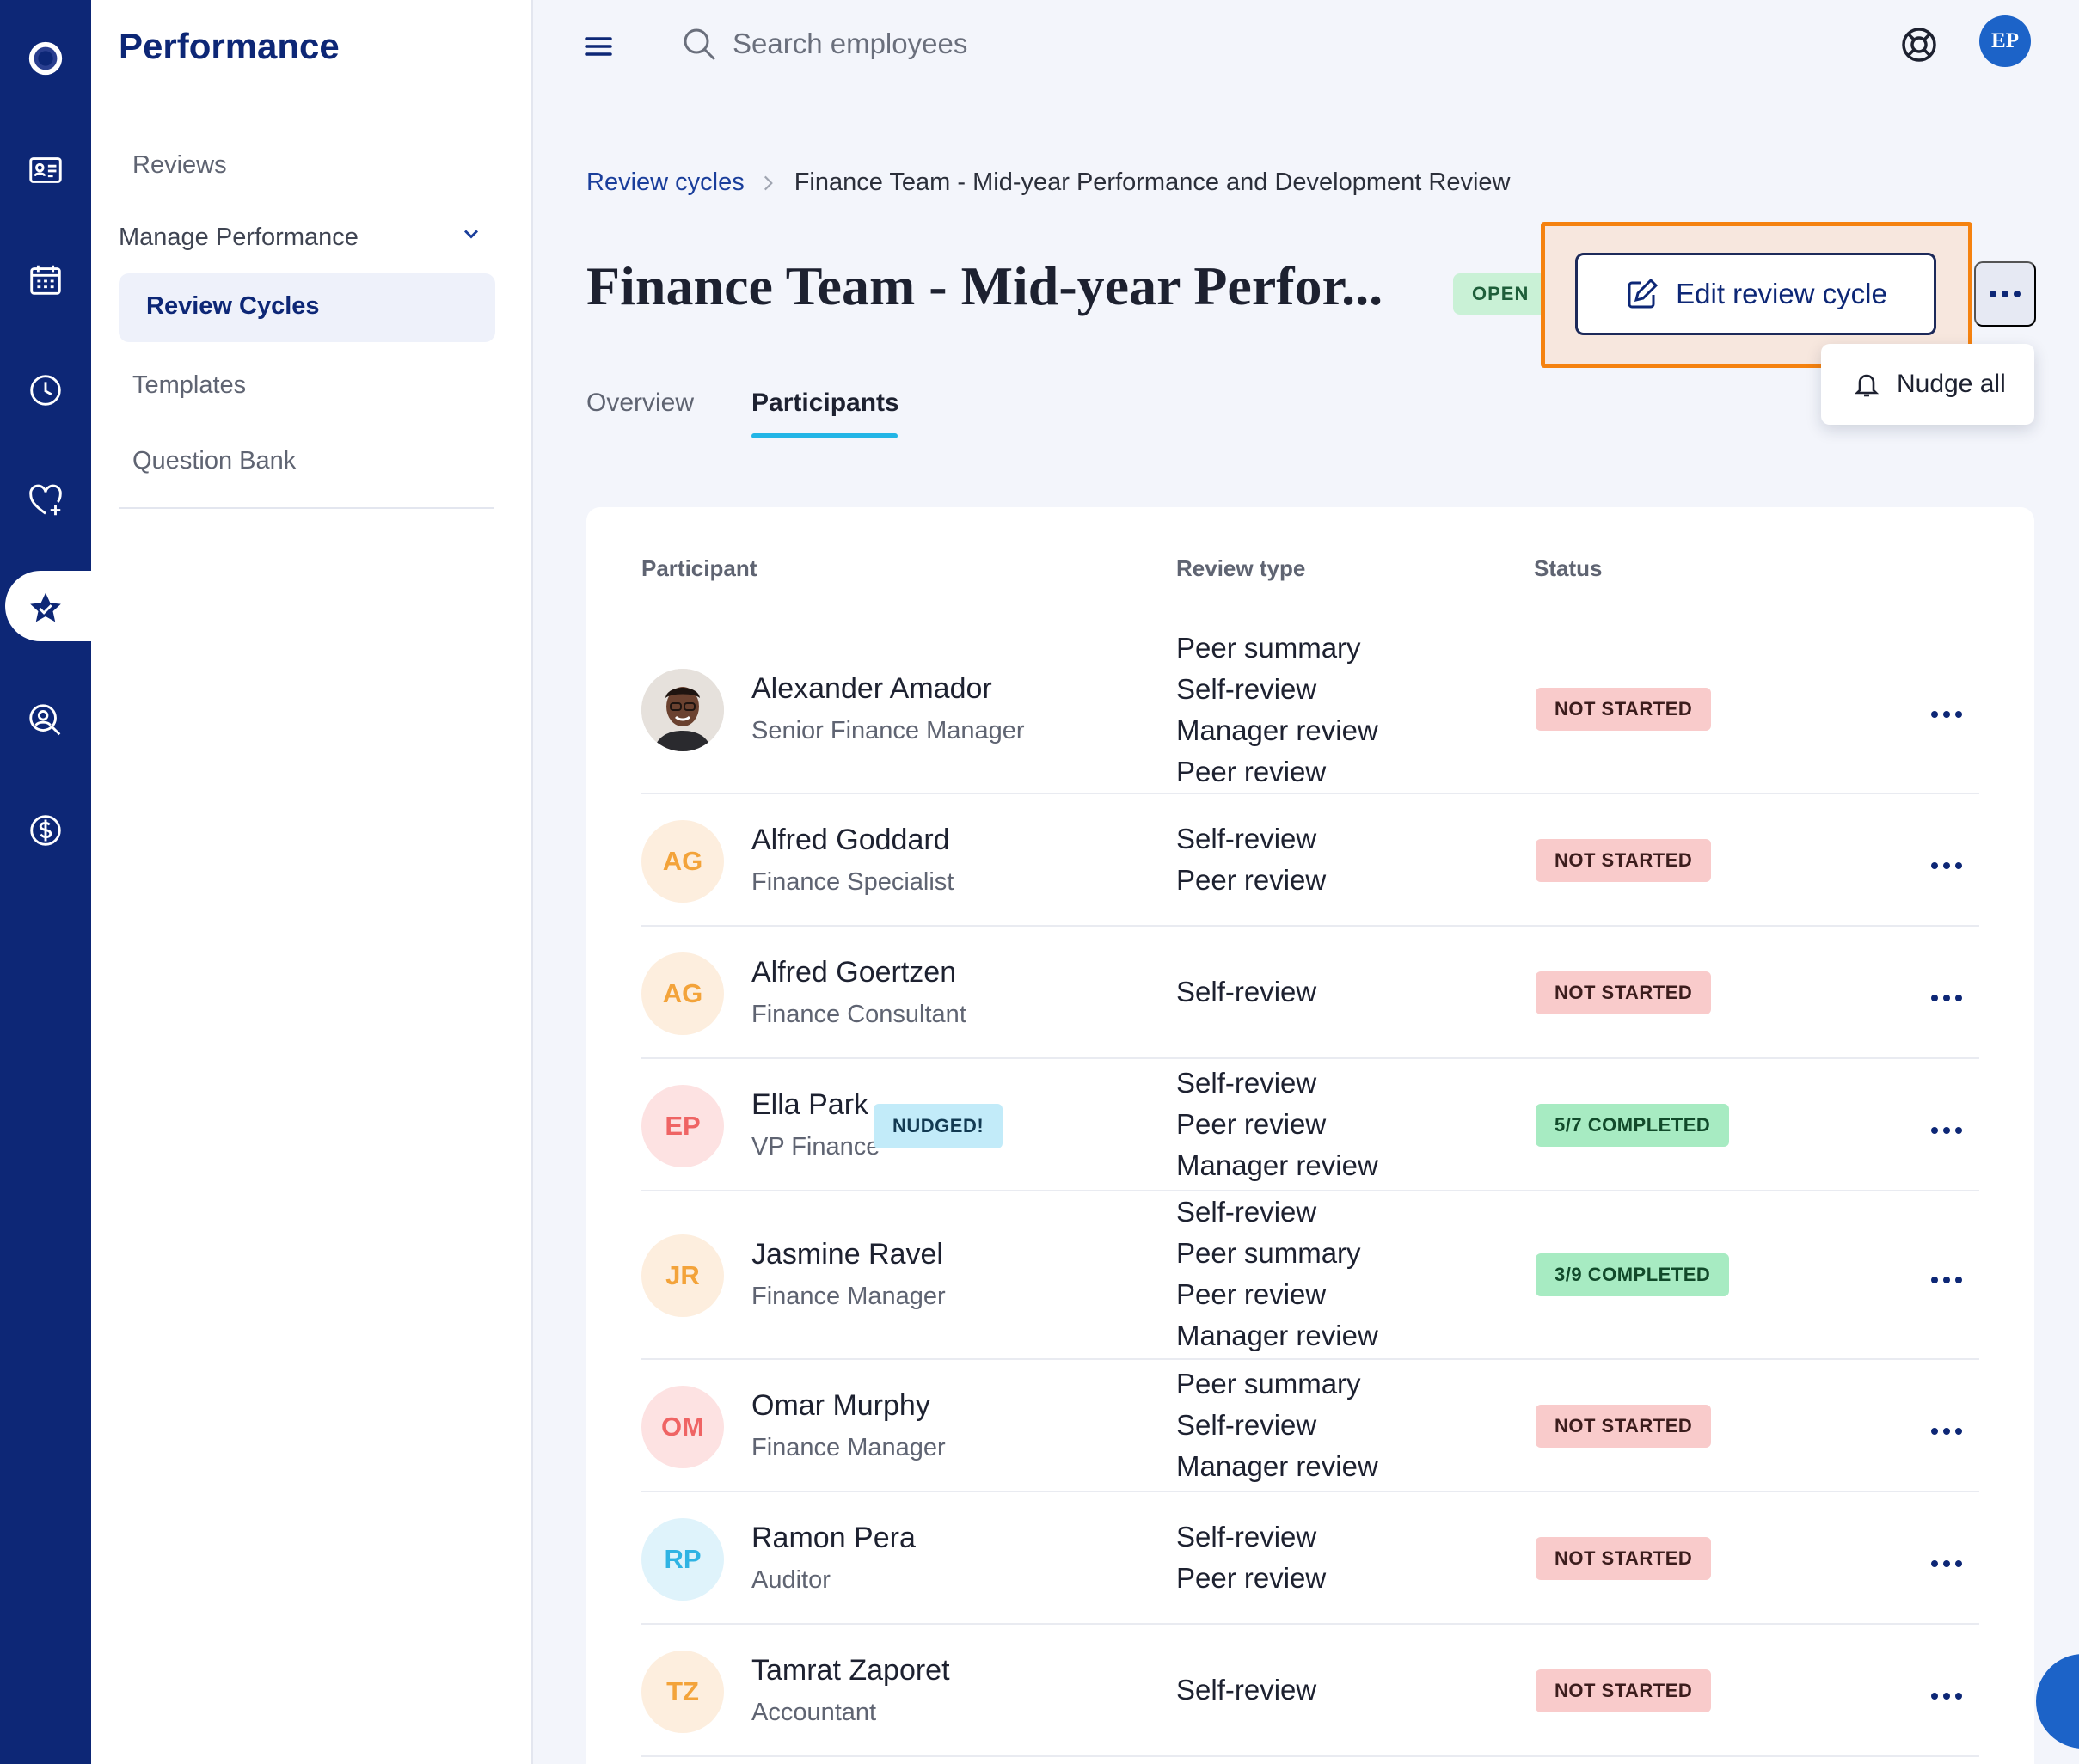 This screenshot has width=2079, height=1764. What do you see at coordinates (991, 44) in the screenshot?
I see `search-input` at bounding box center [991, 44].